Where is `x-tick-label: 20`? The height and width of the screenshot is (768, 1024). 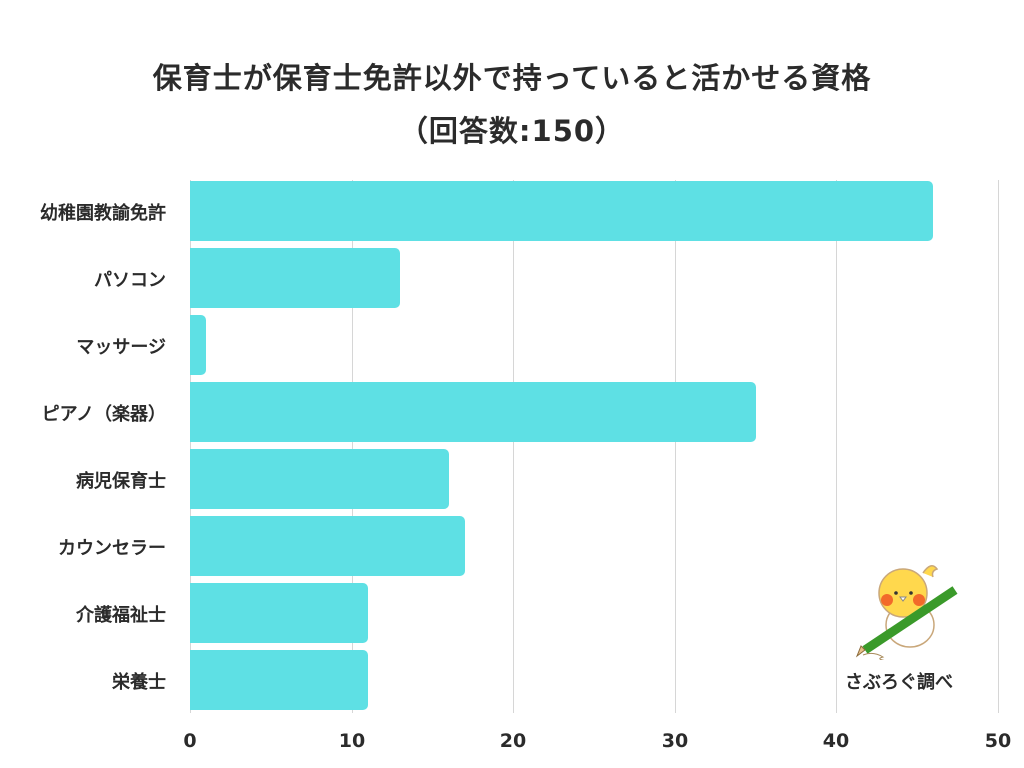 x-tick-label: 20 is located at coordinates (513, 741).